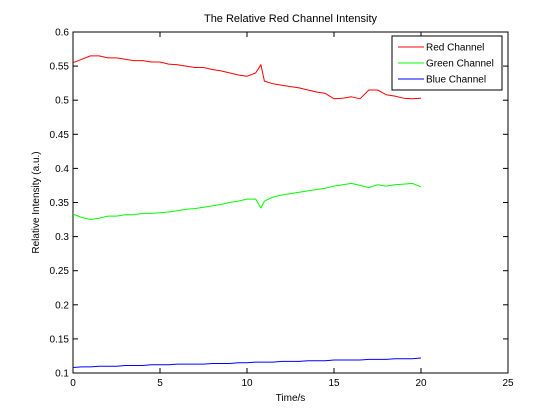 Image resolution: width=560 pixels, height=420 pixels. What do you see at coordinates (36, 202) in the screenshot?
I see `y-axis-label: Relative Intensity (a.u.)` at bounding box center [36, 202].